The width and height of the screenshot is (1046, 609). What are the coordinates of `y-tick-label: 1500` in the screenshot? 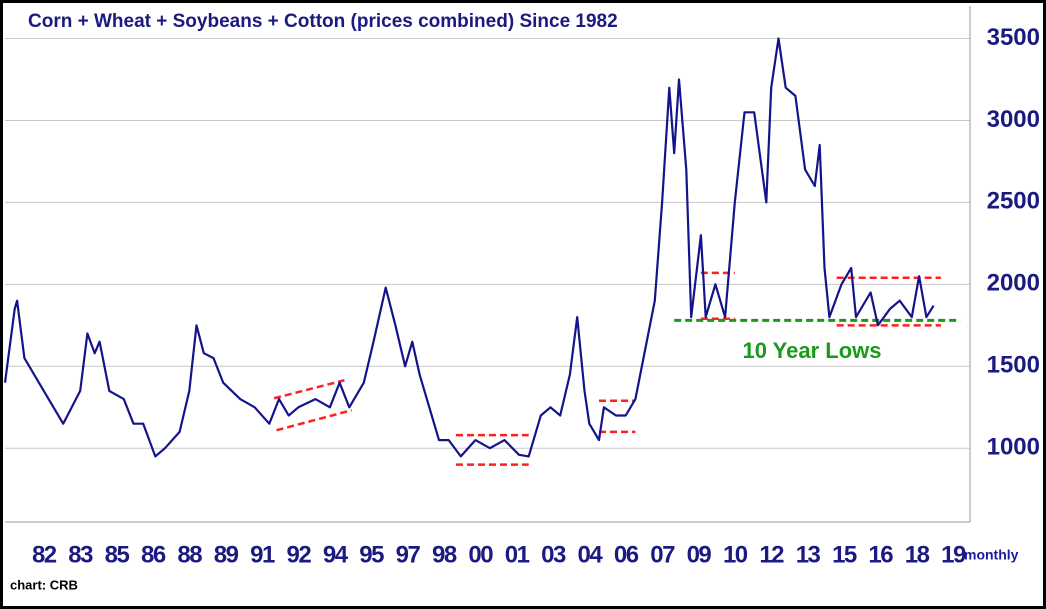 It's located at (1013, 365).